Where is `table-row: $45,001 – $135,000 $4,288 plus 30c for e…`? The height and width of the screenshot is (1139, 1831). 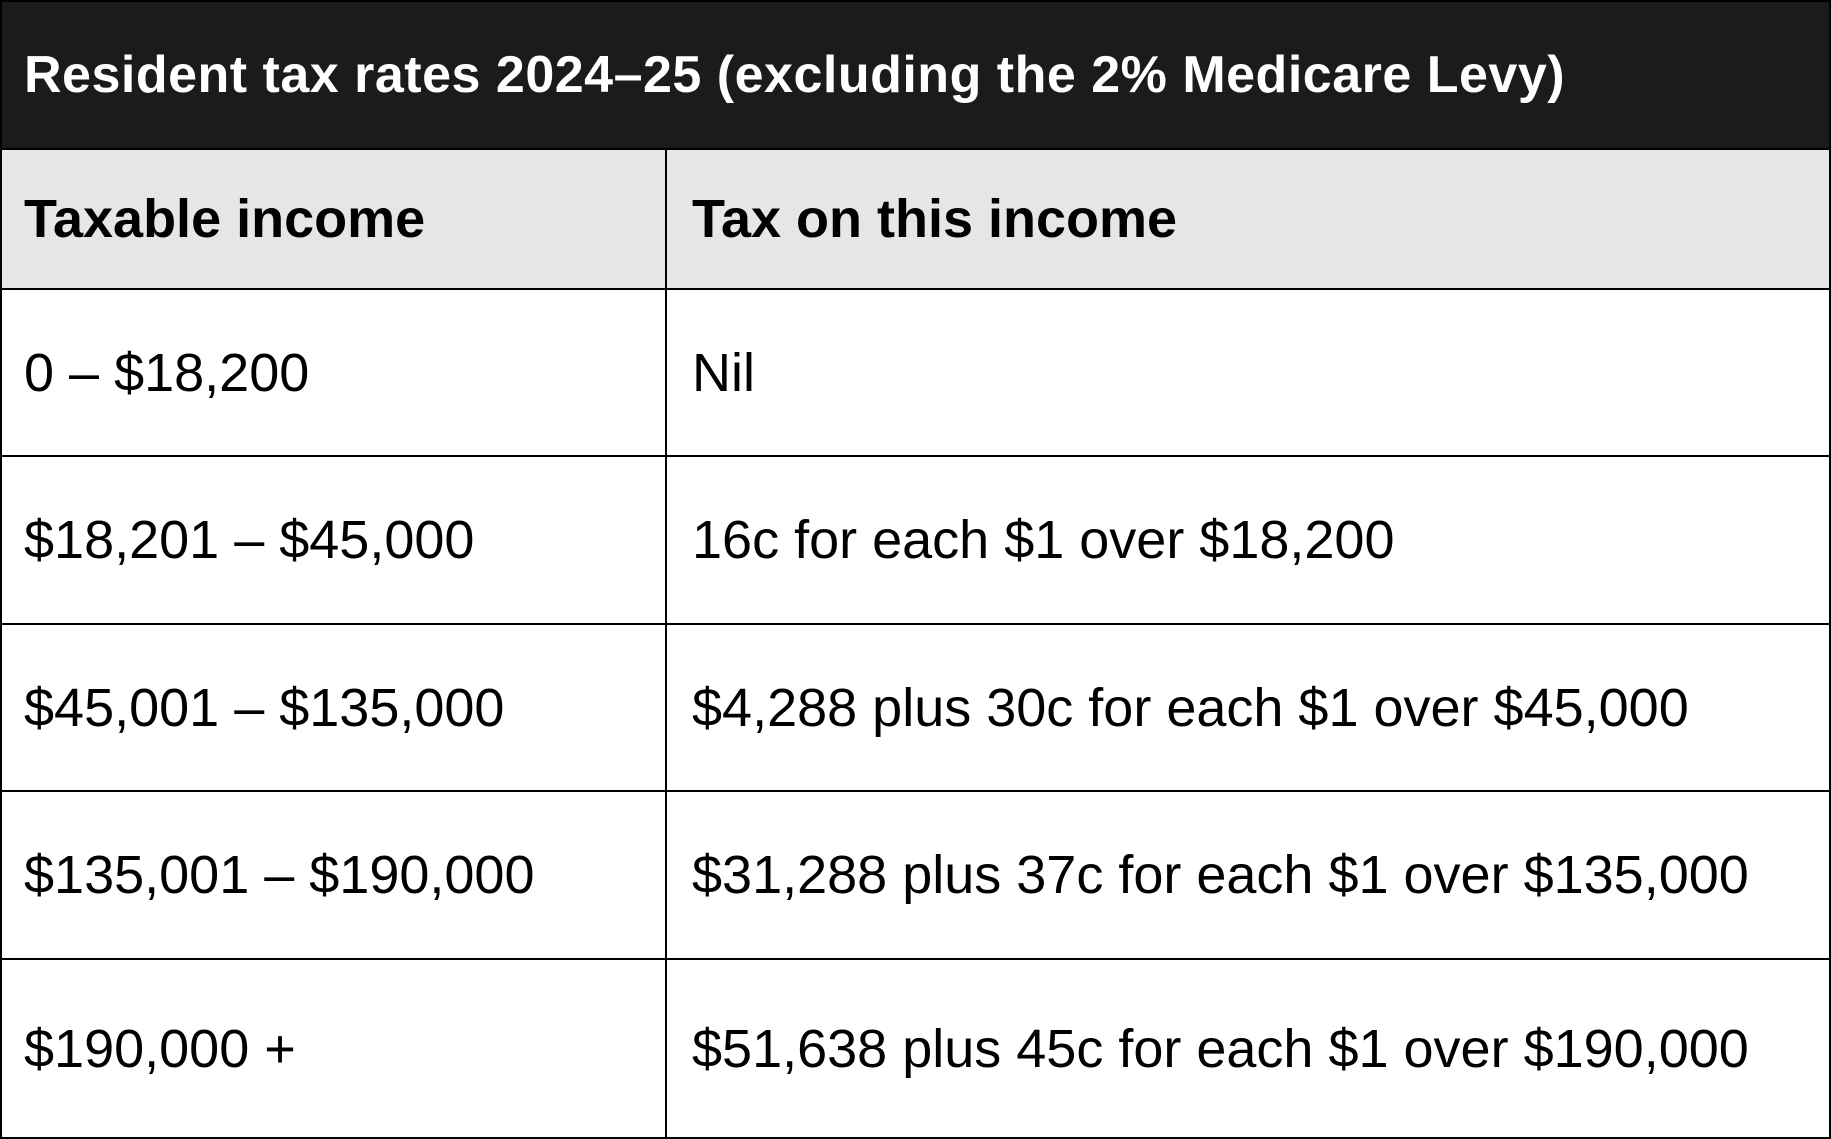
table-row: $45,001 – $135,000 $4,288 plus 30c for e… is located at coordinates (915, 706).